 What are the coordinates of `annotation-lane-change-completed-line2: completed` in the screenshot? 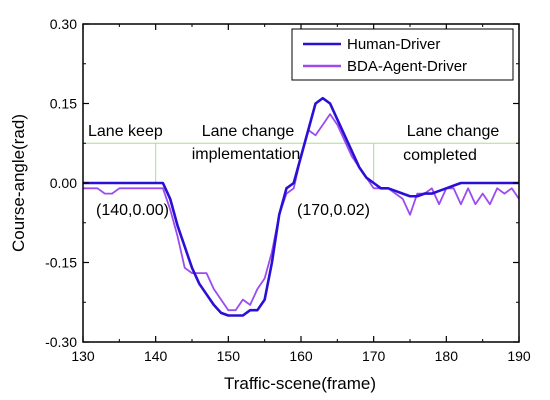 It's located at (440, 155).